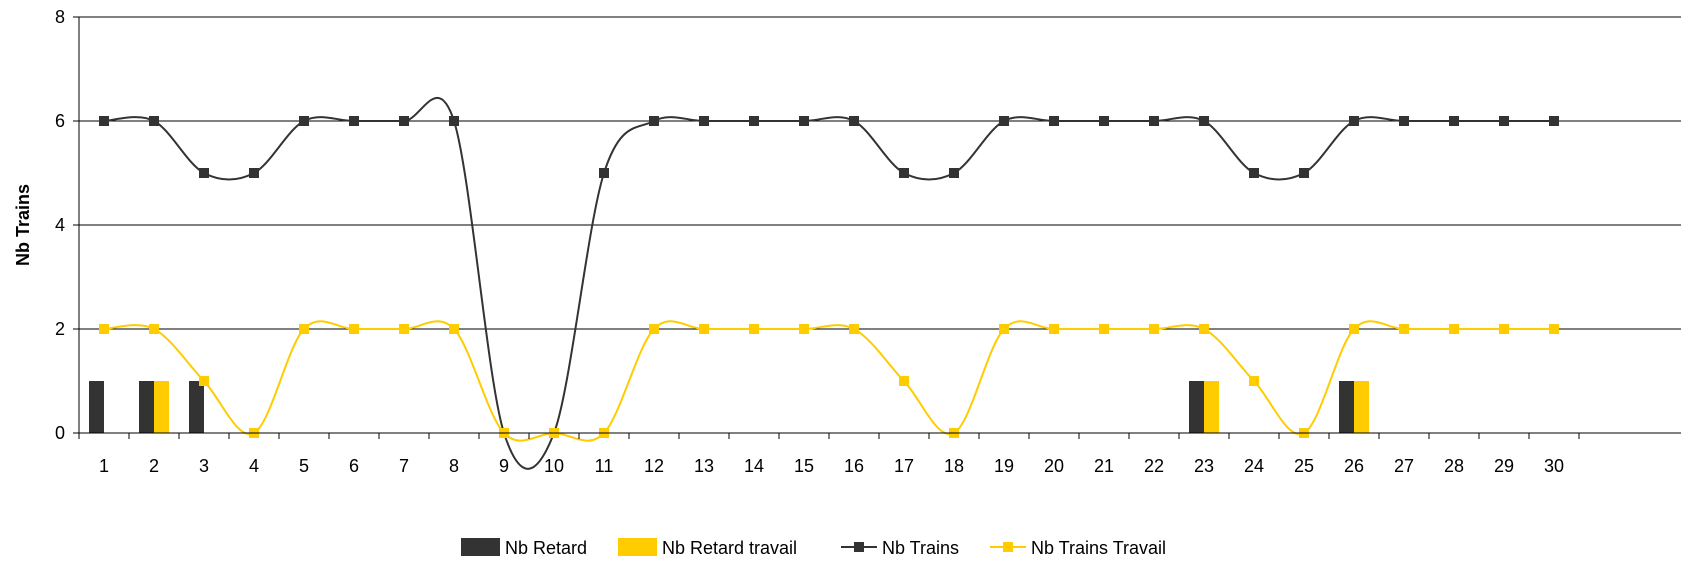 The height and width of the screenshot is (566, 1681). I want to click on x-tick-label-19: 19, so click(1004, 466).